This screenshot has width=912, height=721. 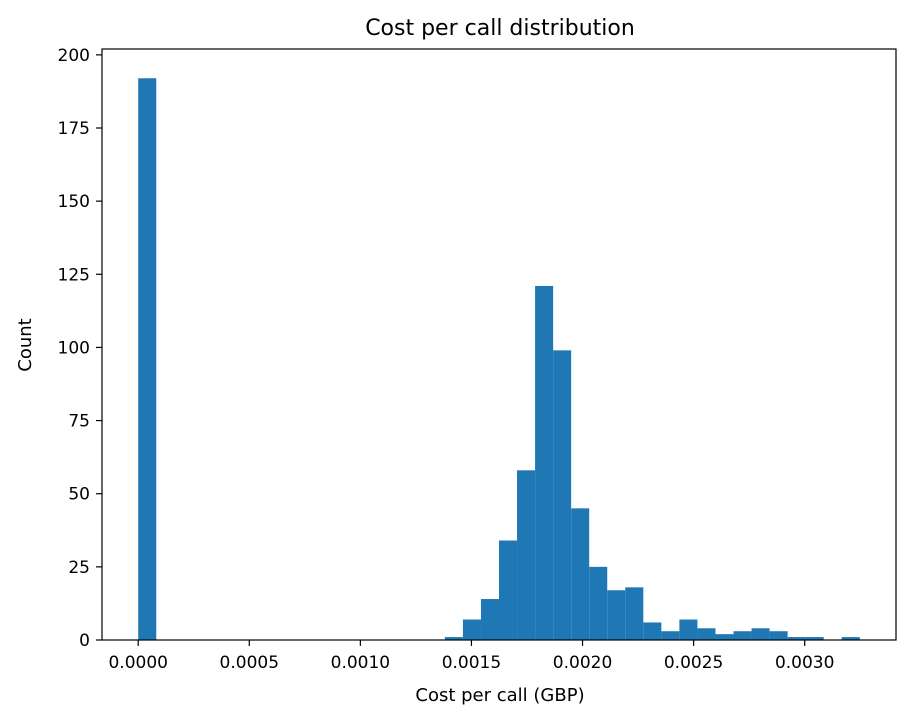 What do you see at coordinates (582, 663) in the screenshot?
I see `x-tick-label: 0.0020` at bounding box center [582, 663].